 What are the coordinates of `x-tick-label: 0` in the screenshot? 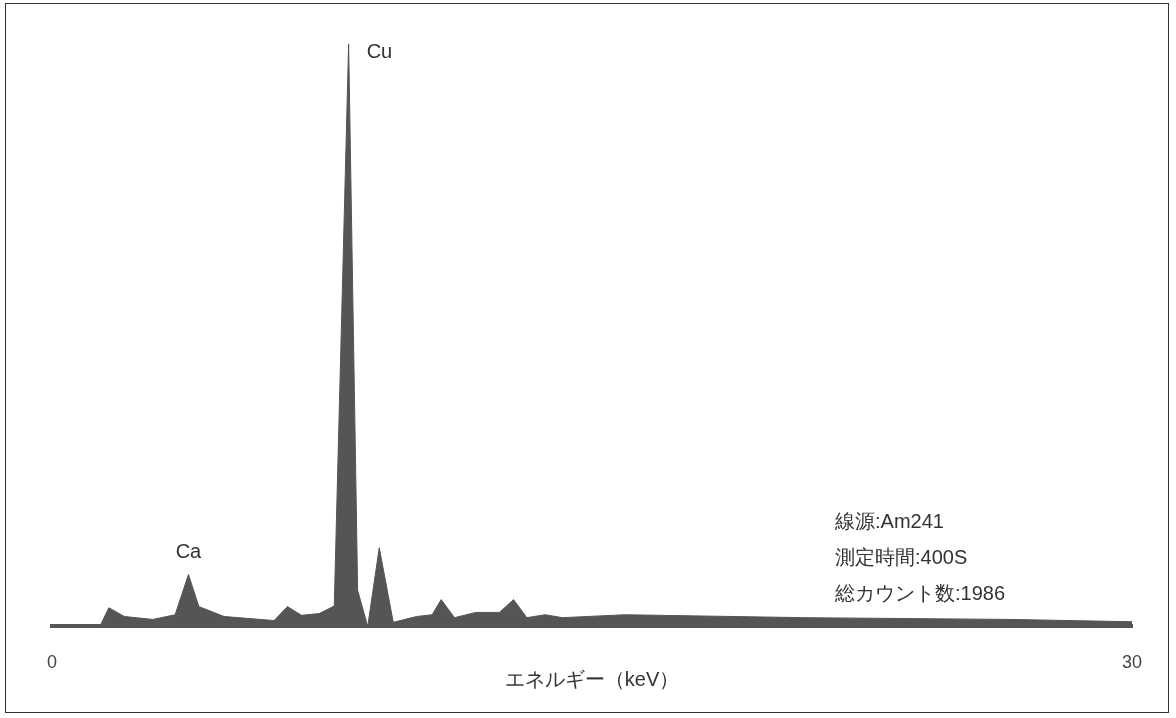 It's located at (52, 662).